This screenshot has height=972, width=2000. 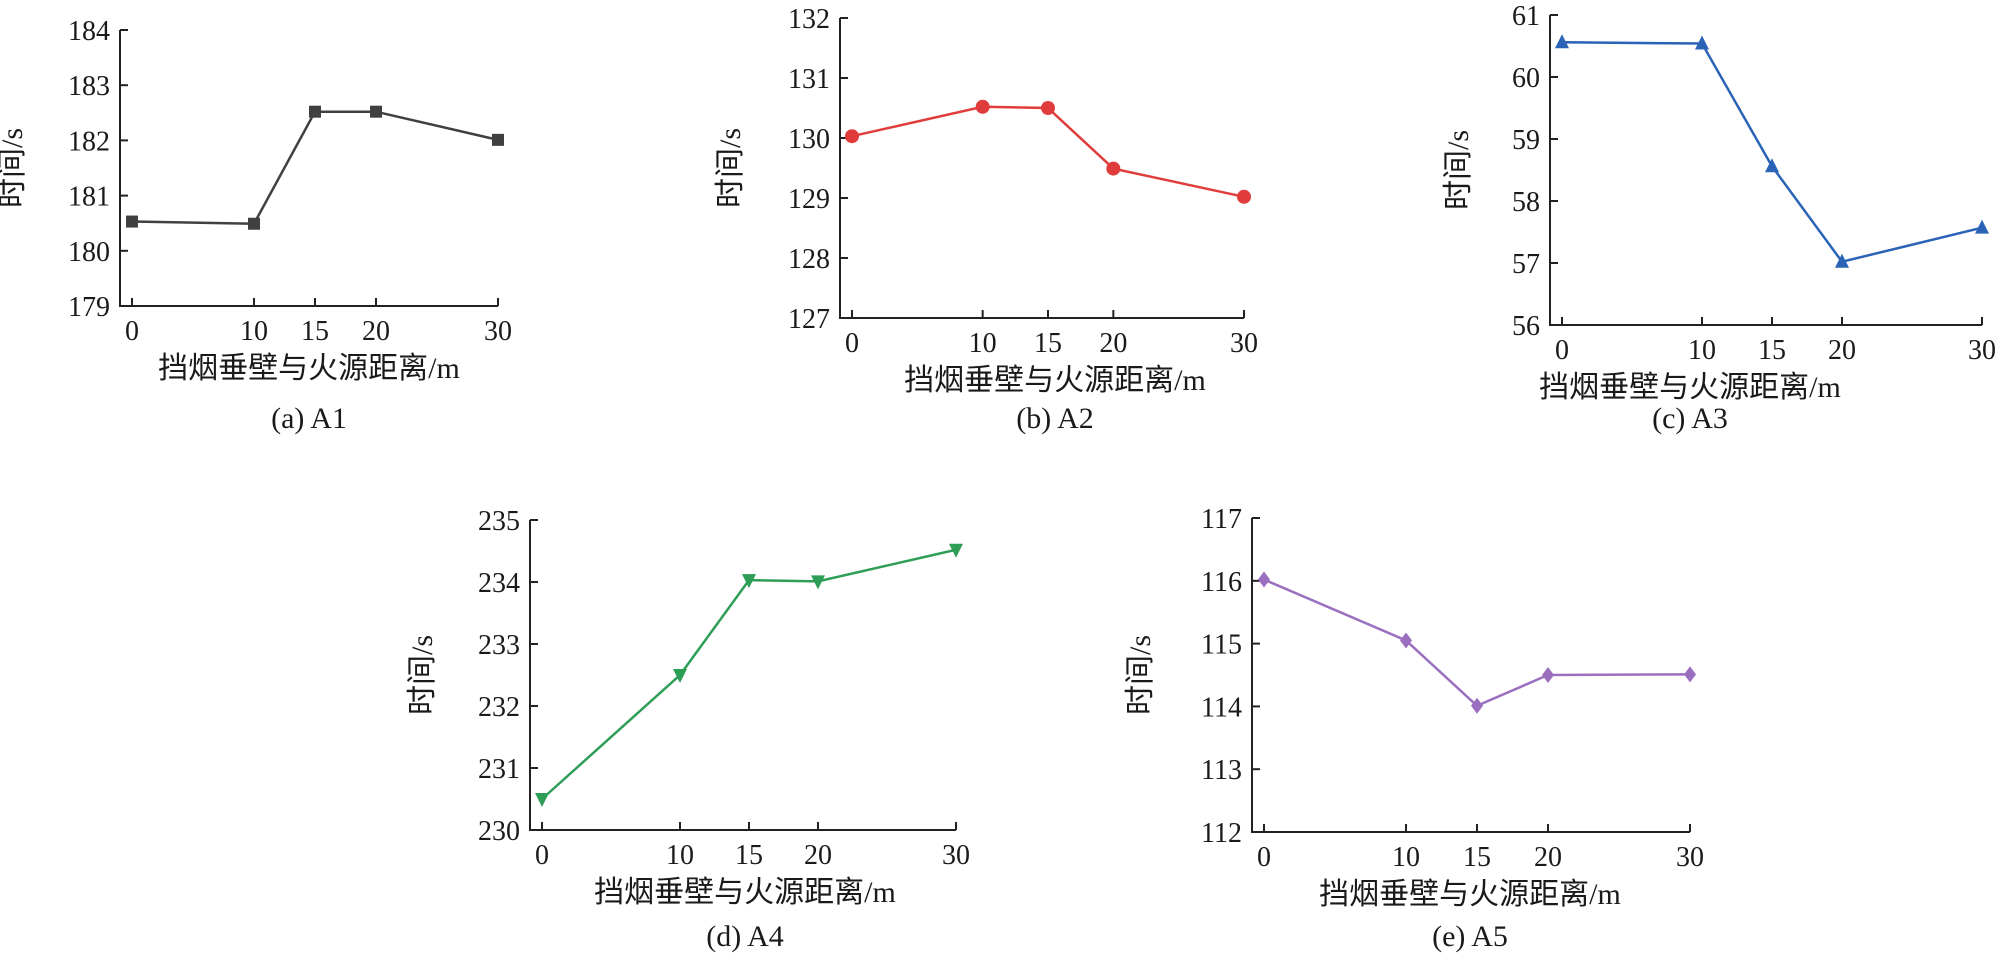 What do you see at coordinates (1470, 936) in the screenshot?
I see `chart-caption: (e) A5` at bounding box center [1470, 936].